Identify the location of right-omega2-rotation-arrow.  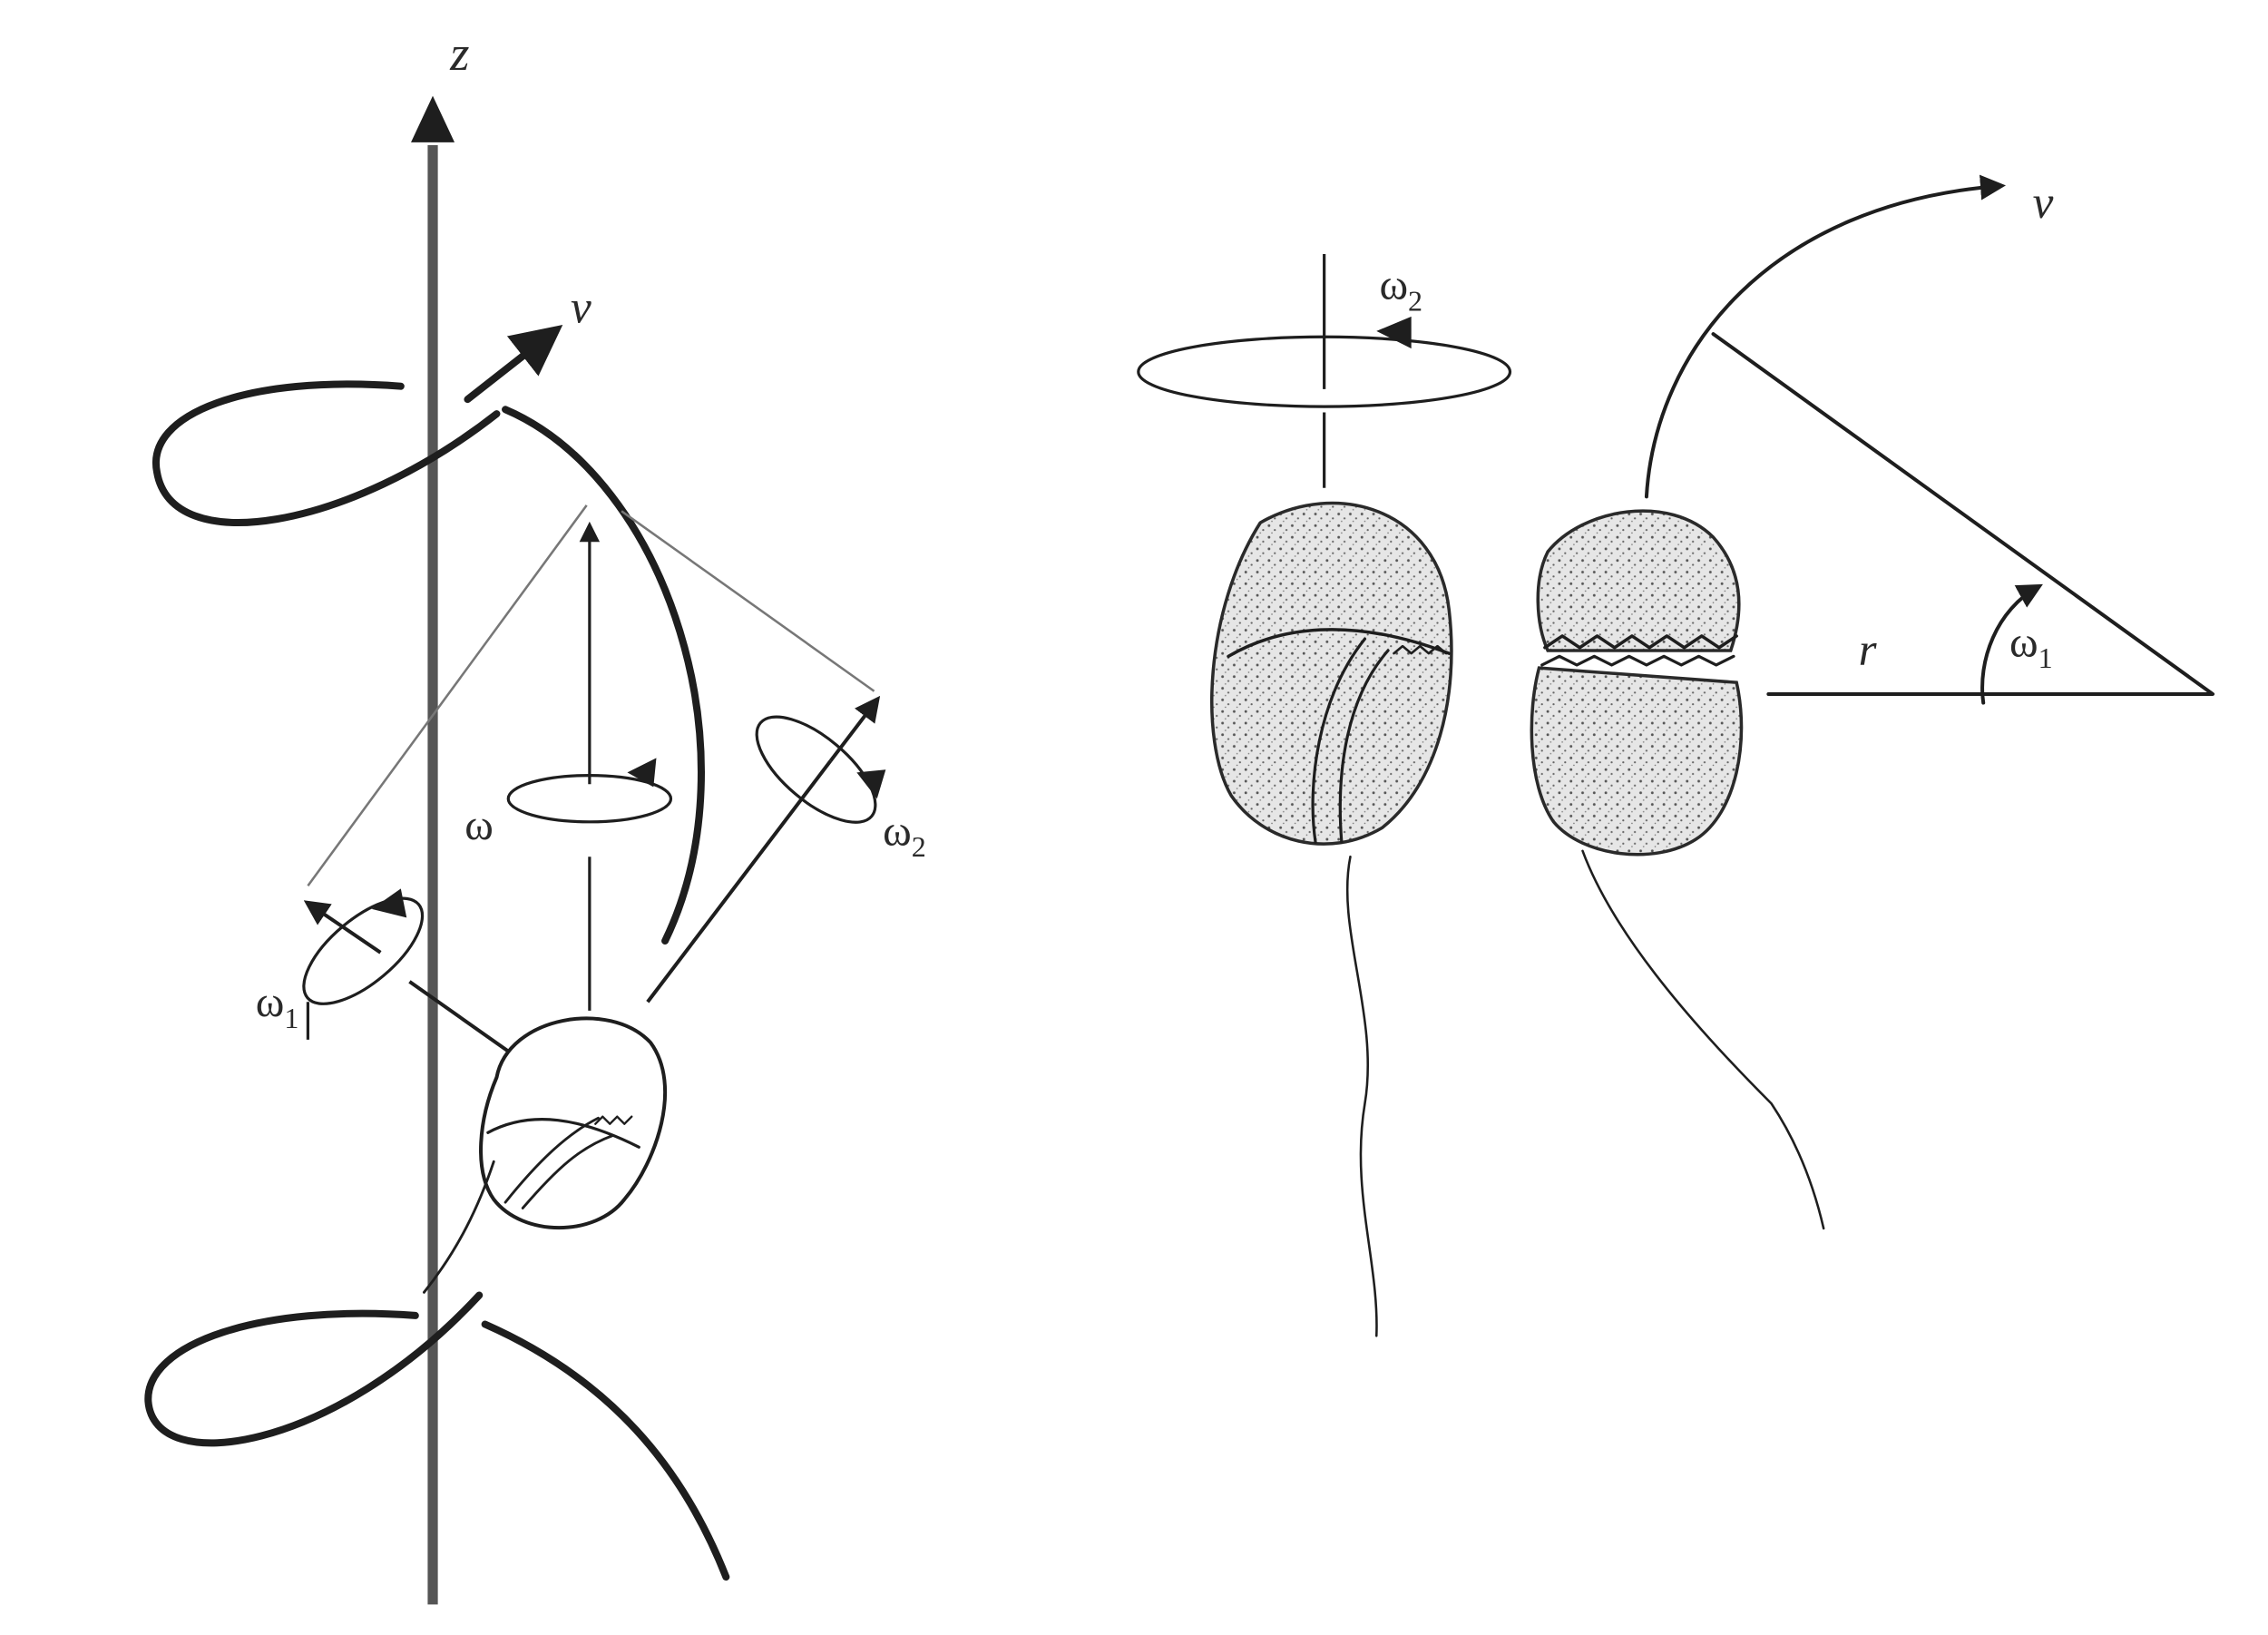
(1394, 332).